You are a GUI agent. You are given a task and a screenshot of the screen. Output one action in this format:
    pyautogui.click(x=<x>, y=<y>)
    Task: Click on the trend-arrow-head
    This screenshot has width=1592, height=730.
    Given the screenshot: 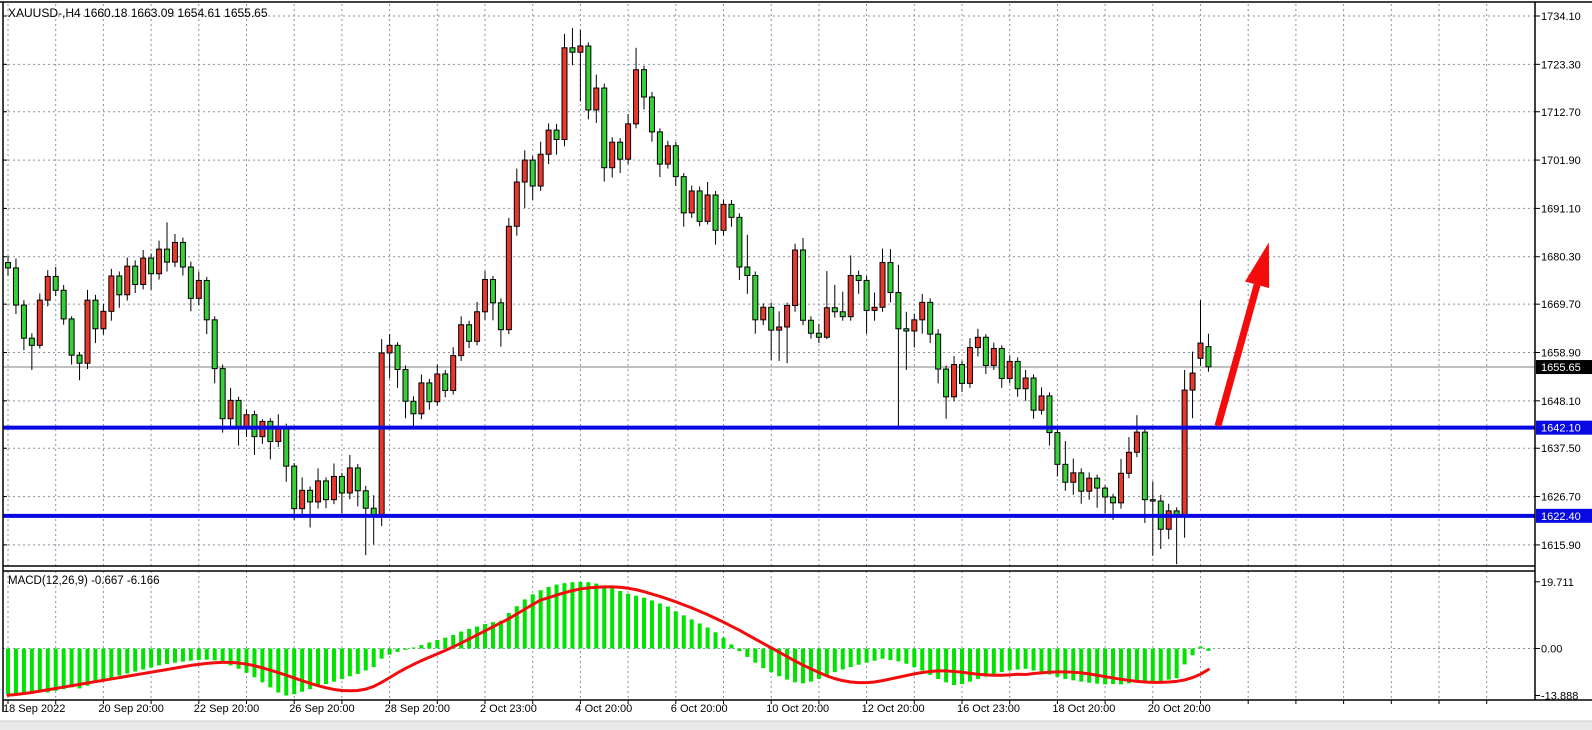 What is the action you would take?
    pyautogui.click(x=1257, y=265)
    